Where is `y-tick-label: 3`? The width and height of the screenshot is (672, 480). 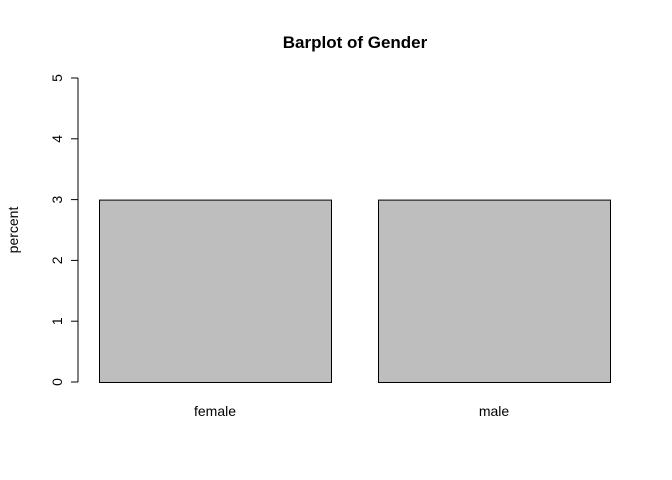
y-tick-label: 3 is located at coordinates (57, 199).